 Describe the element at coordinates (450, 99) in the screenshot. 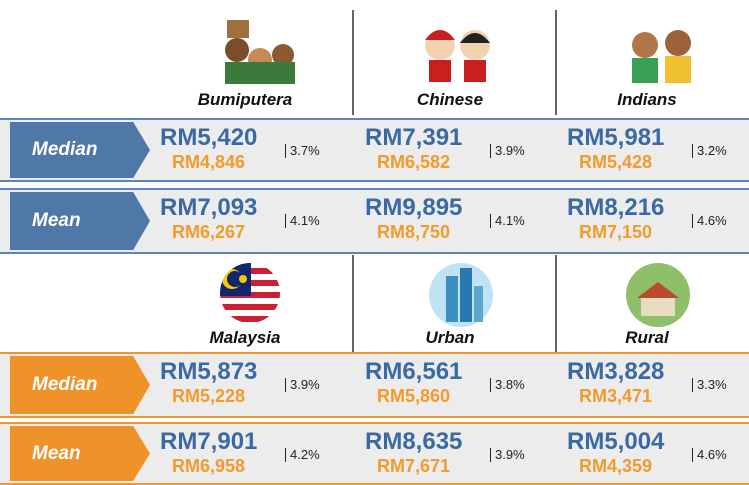

I see `column-header: Chinese` at that location.